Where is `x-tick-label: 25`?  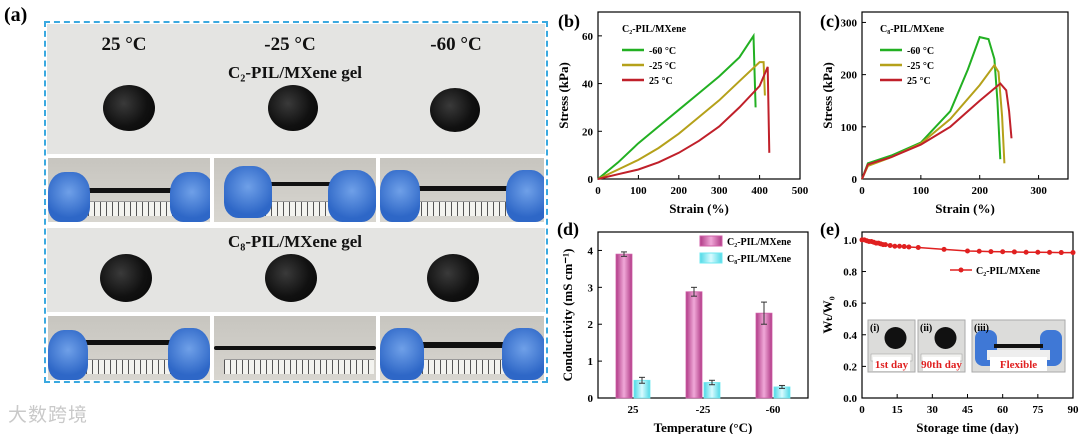
x-tick-label: 25 is located at coordinates (634, 410).